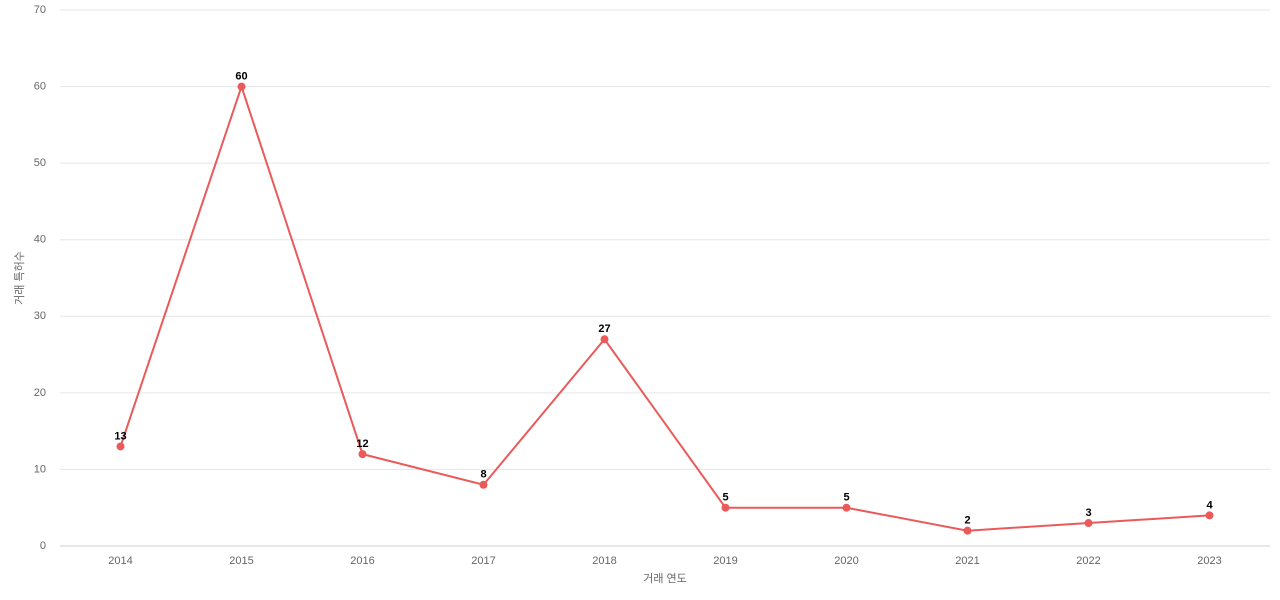  Describe the element at coordinates (725, 561) in the screenshot. I see `x-tick-label: 2019` at that location.